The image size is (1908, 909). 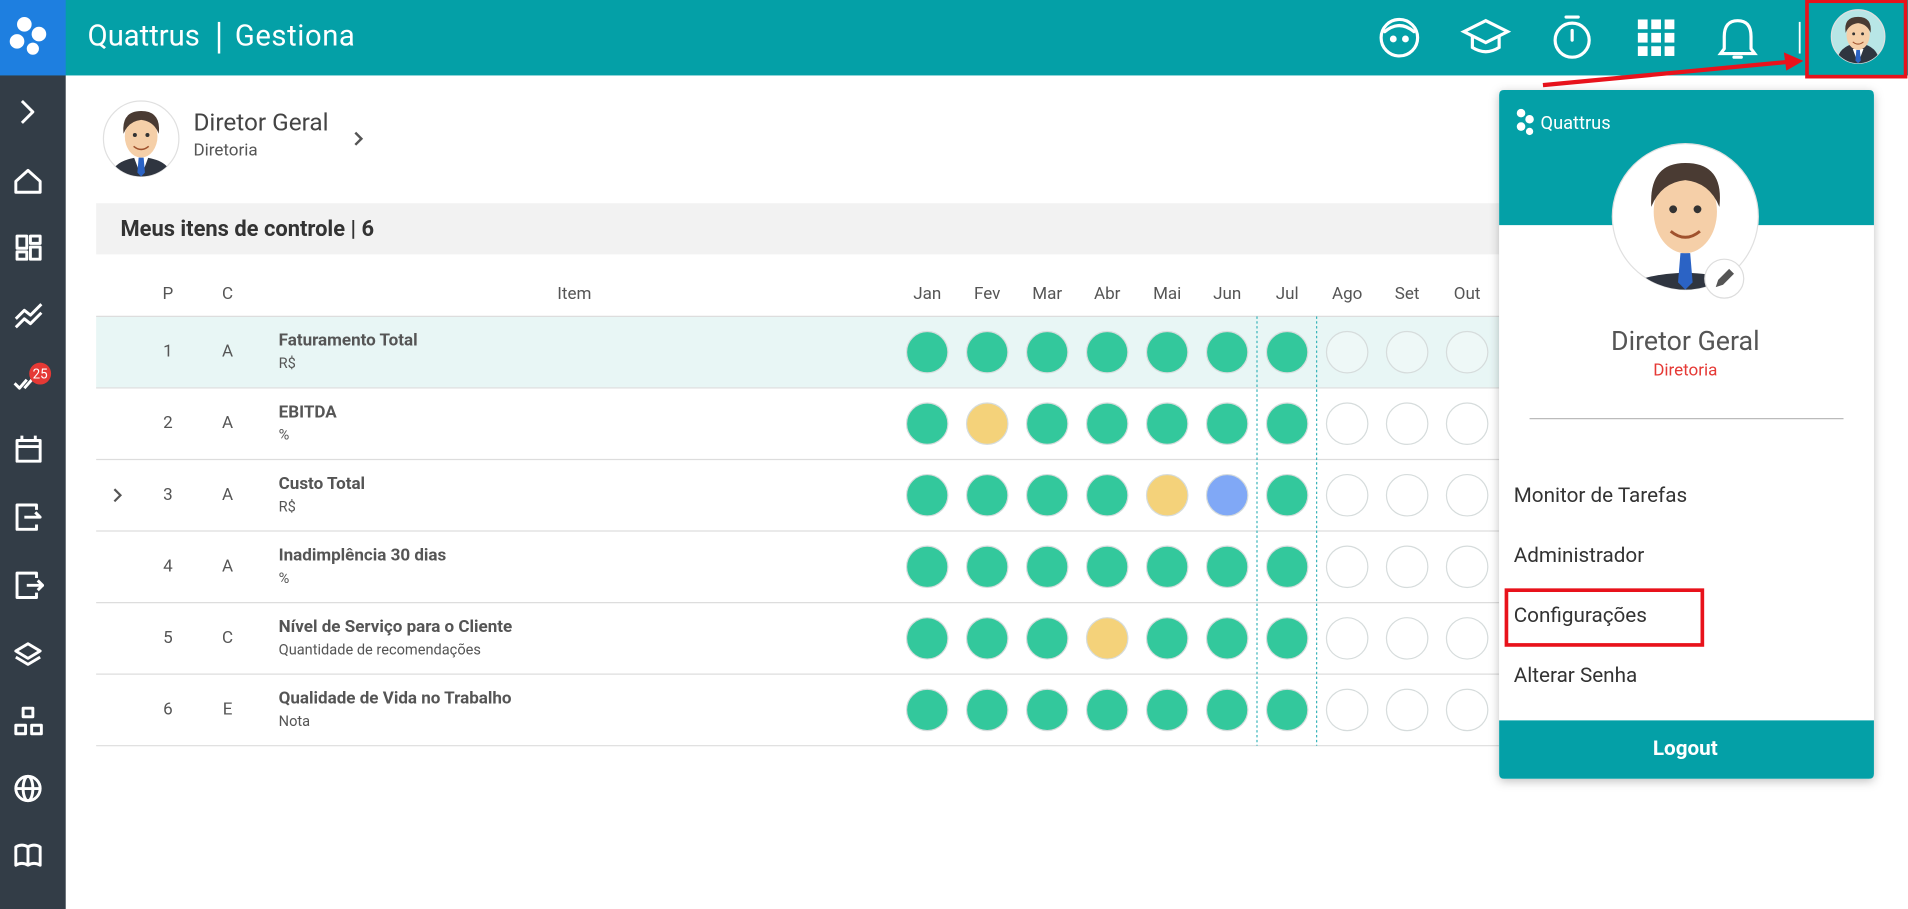 I want to click on menu-item: Administrador, so click(x=1579, y=556).